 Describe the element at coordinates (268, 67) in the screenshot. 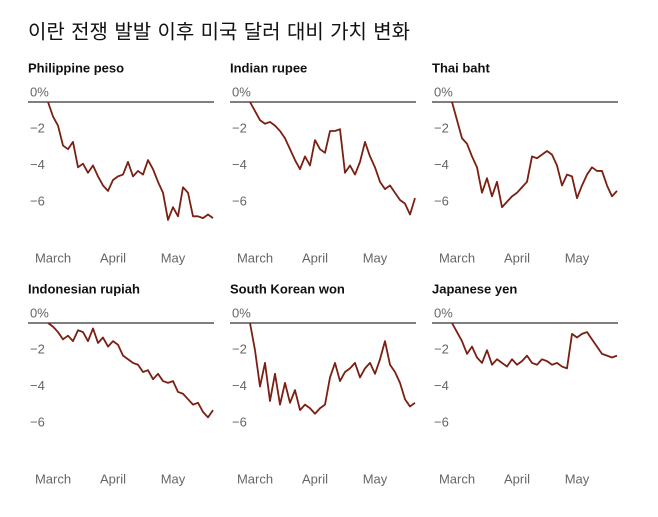

I see `panel-title: Indian rupee` at that location.